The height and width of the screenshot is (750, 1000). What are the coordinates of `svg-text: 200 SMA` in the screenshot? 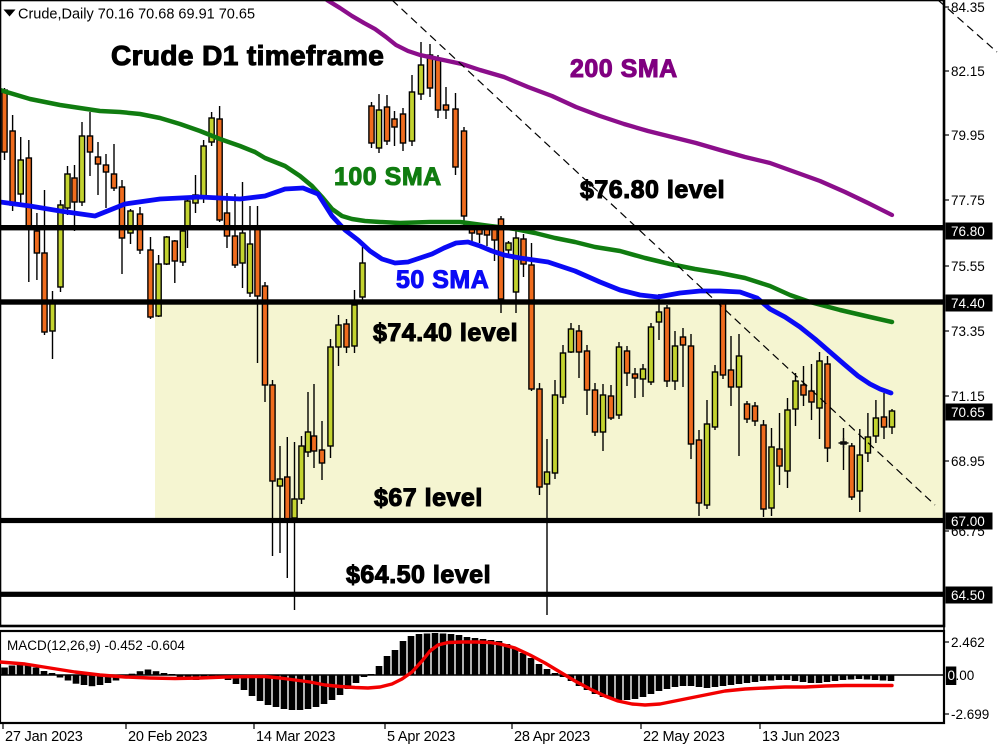 It's located at (624, 69).